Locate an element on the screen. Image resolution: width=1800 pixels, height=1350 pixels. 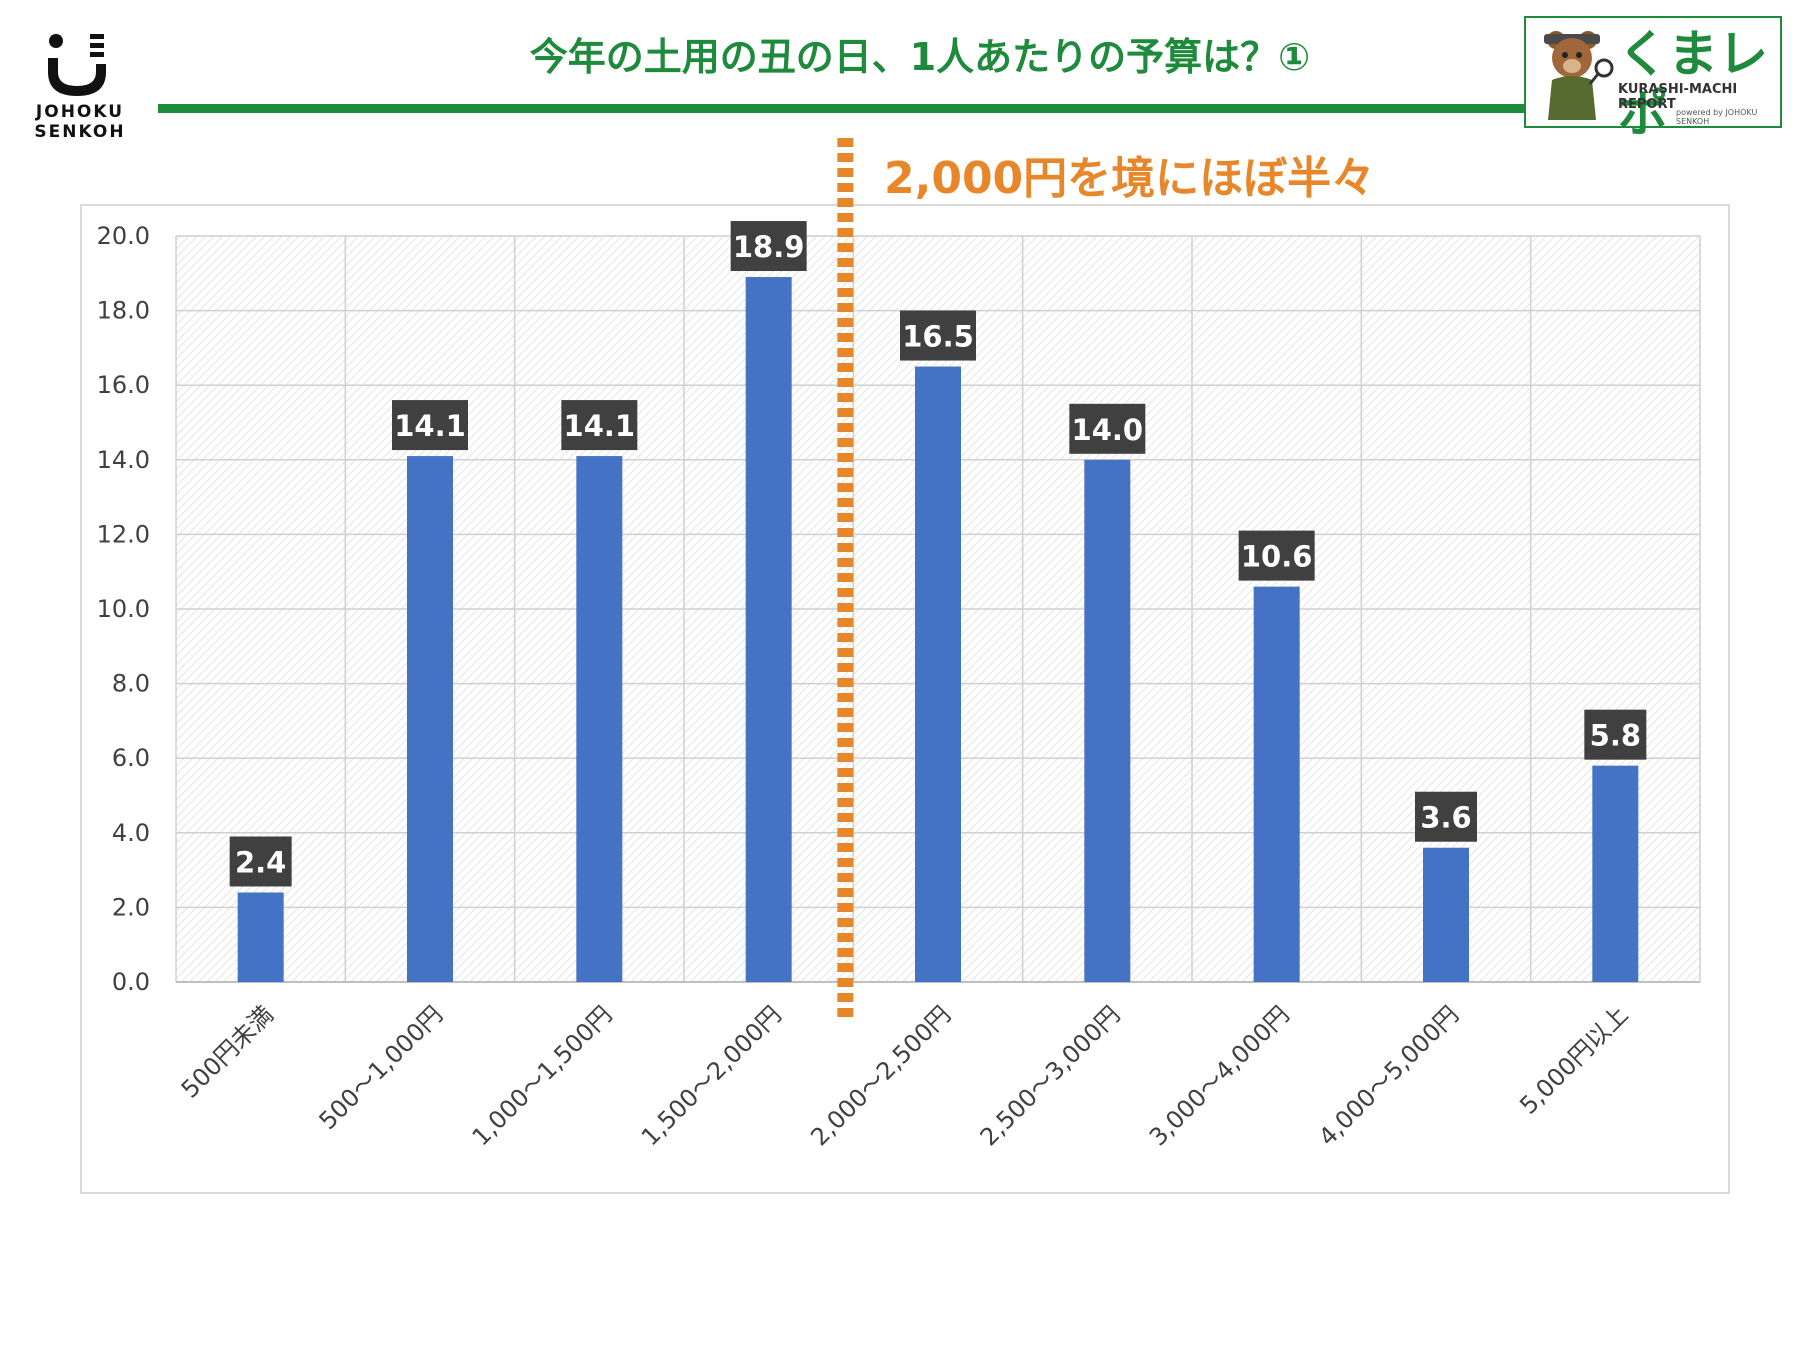
y-tick-label: 20.0 is located at coordinates (123, 236).